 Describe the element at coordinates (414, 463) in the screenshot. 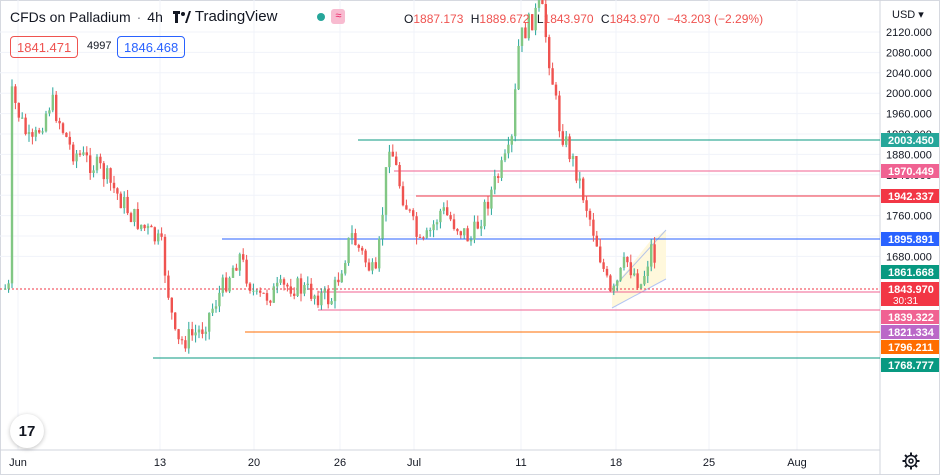

I see `x-tick-label: Jul` at that location.